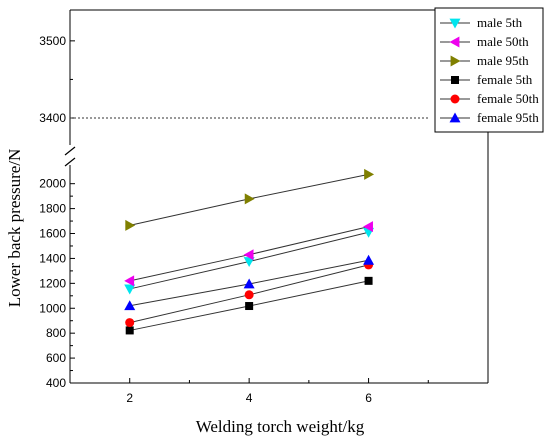 This screenshot has width=550, height=444. Describe the element at coordinates (455, 99) in the screenshot. I see `legend-marker-female-50th` at that location.